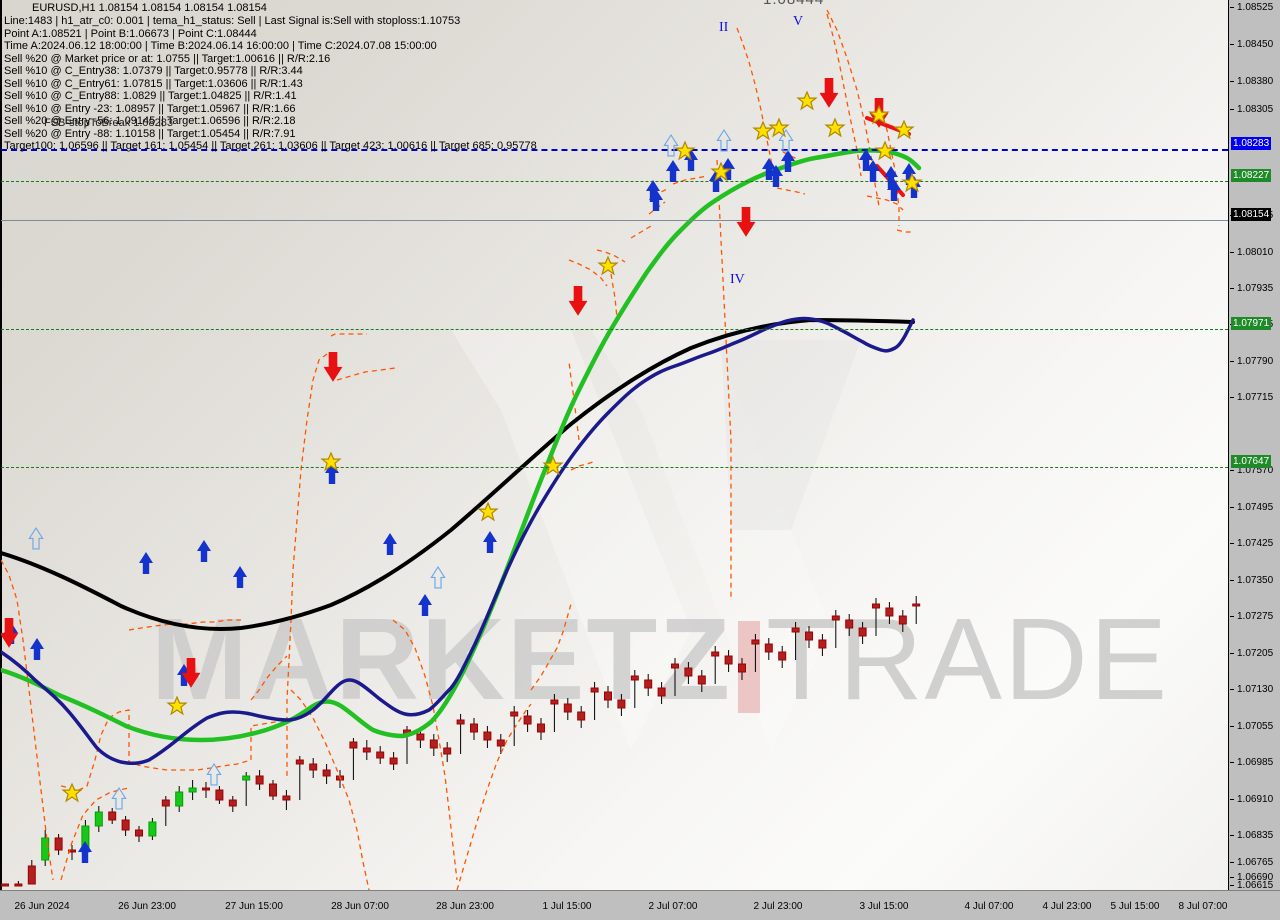  Describe the element at coordinates (614, 329) in the screenshot. I see `target-level-mid` at that location.